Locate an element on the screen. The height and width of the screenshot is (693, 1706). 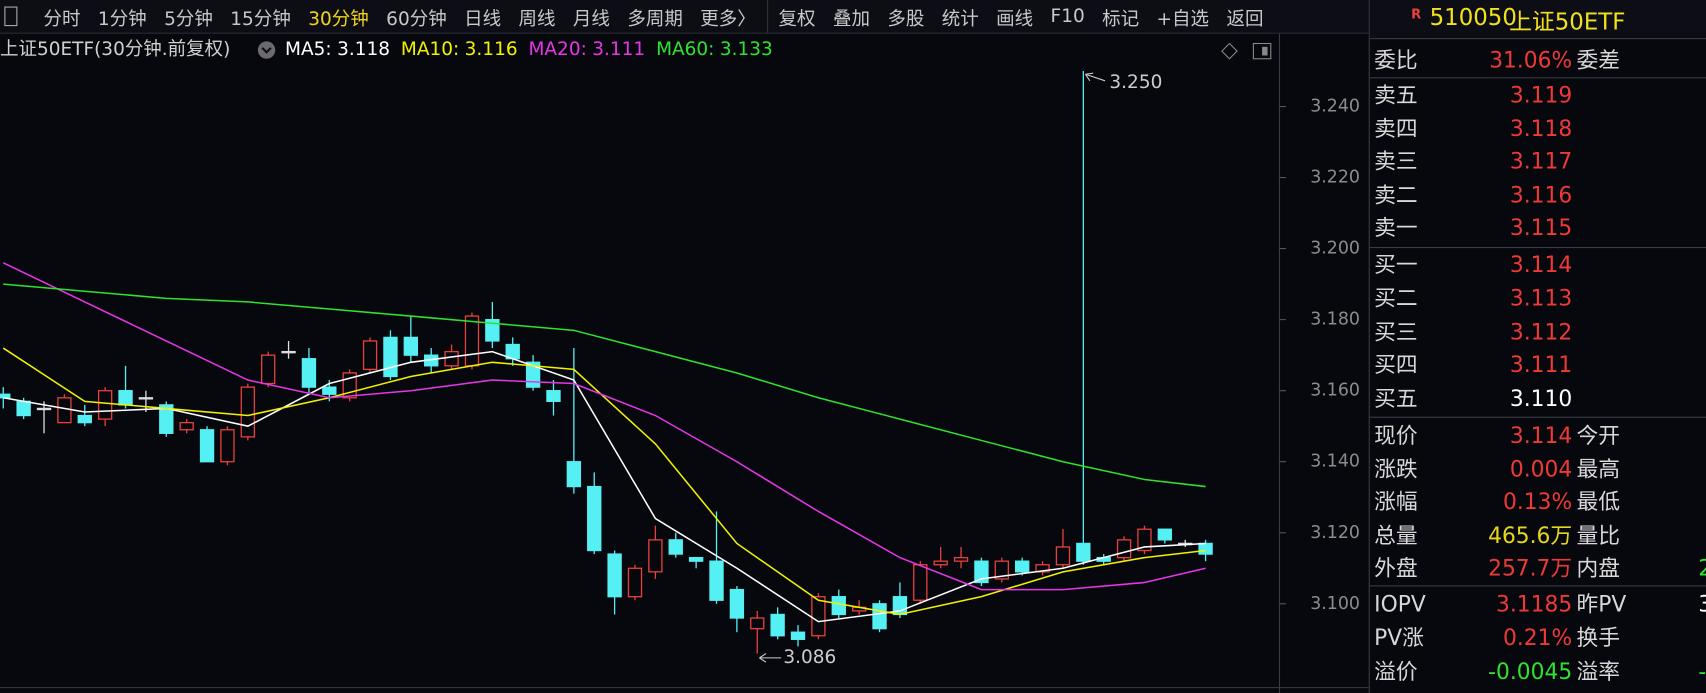
period-tab: 1分钟 is located at coordinates (122, 19).